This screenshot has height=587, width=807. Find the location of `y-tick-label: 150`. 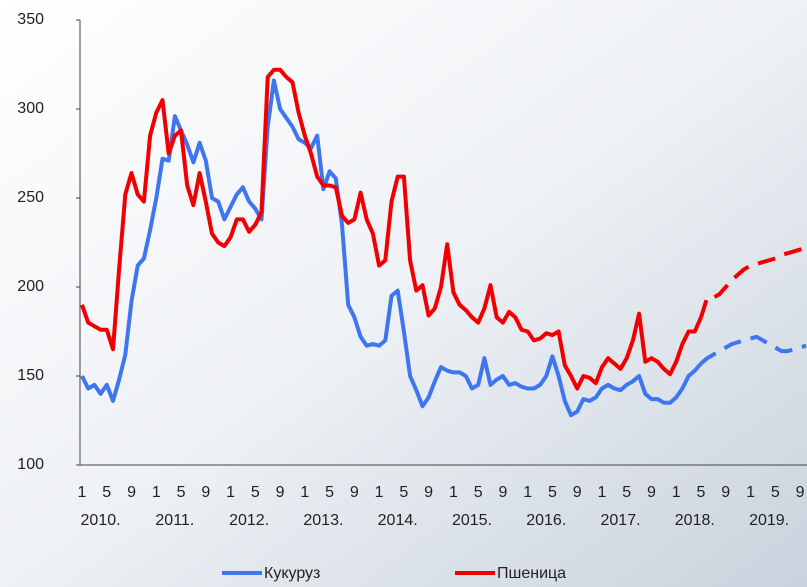

y-tick-label: 150 is located at coordinates (30, 375).